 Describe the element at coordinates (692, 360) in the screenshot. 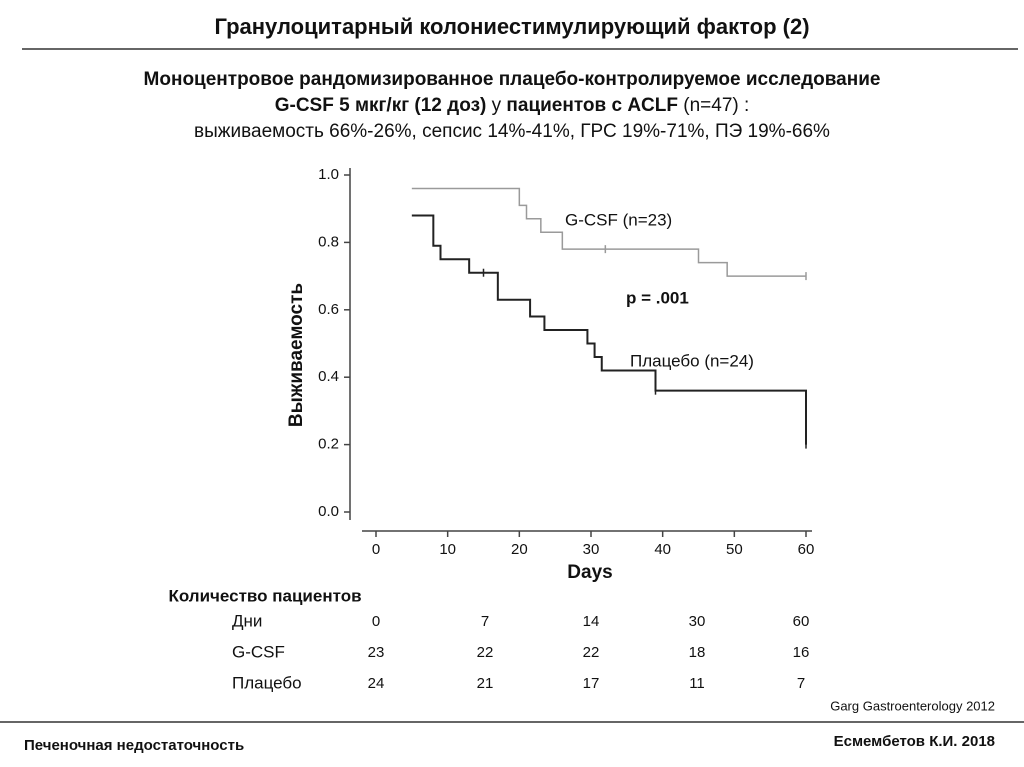

I see `series-label: Плацебо (n=24)` at that location.